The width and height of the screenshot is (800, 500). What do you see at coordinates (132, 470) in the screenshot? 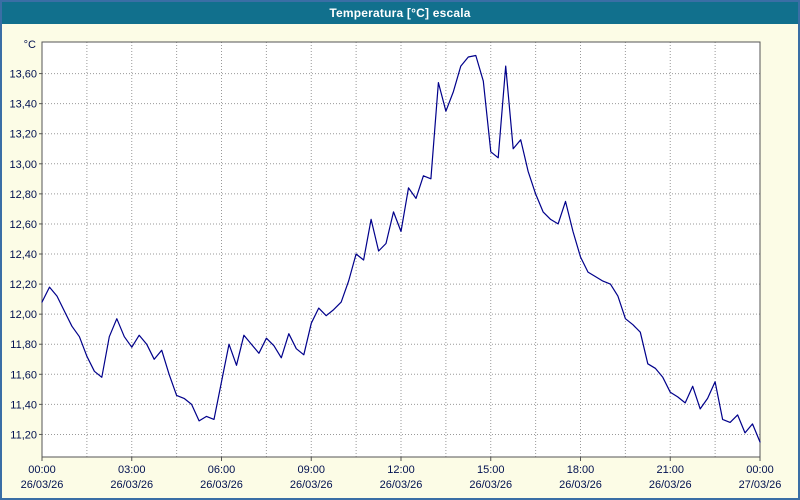
I see `x-tick-time-label: 03:00` at bounding box center [132, 470].